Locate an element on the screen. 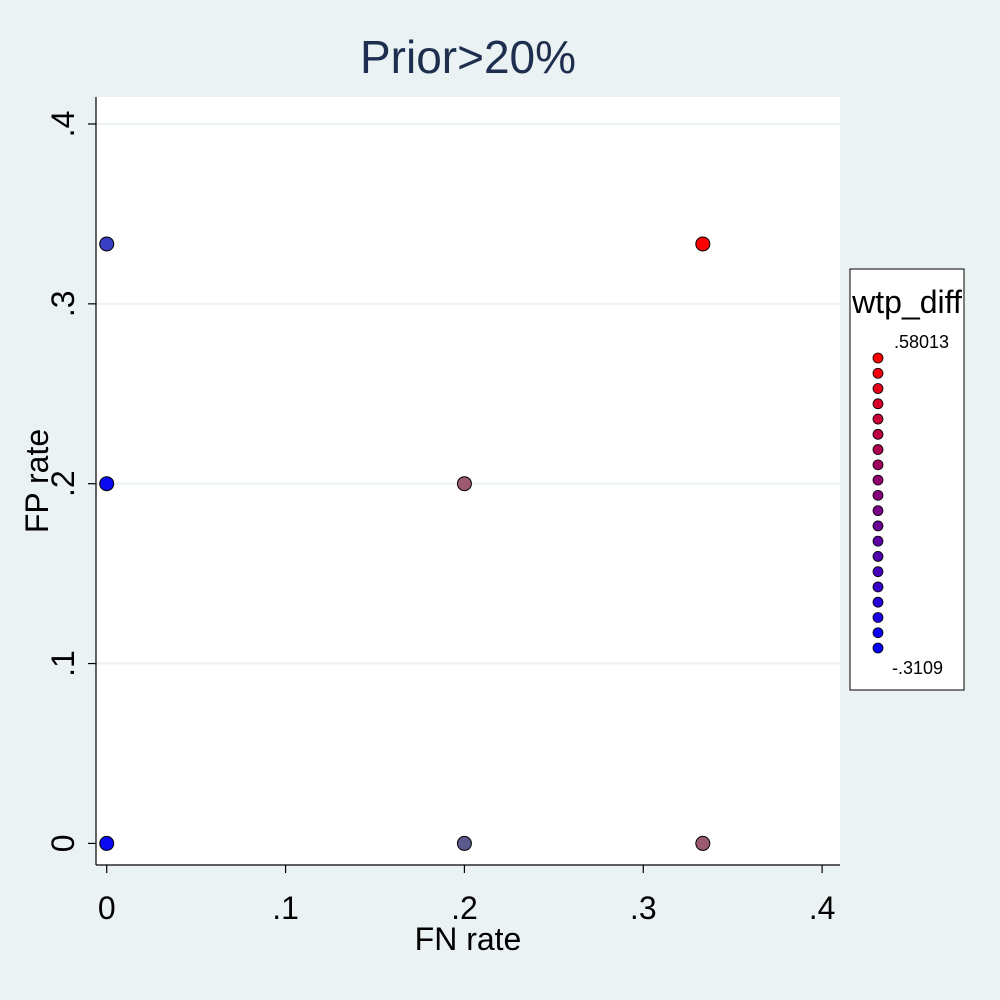  y-tick-label: .2 is located at coordinates (63, 483).